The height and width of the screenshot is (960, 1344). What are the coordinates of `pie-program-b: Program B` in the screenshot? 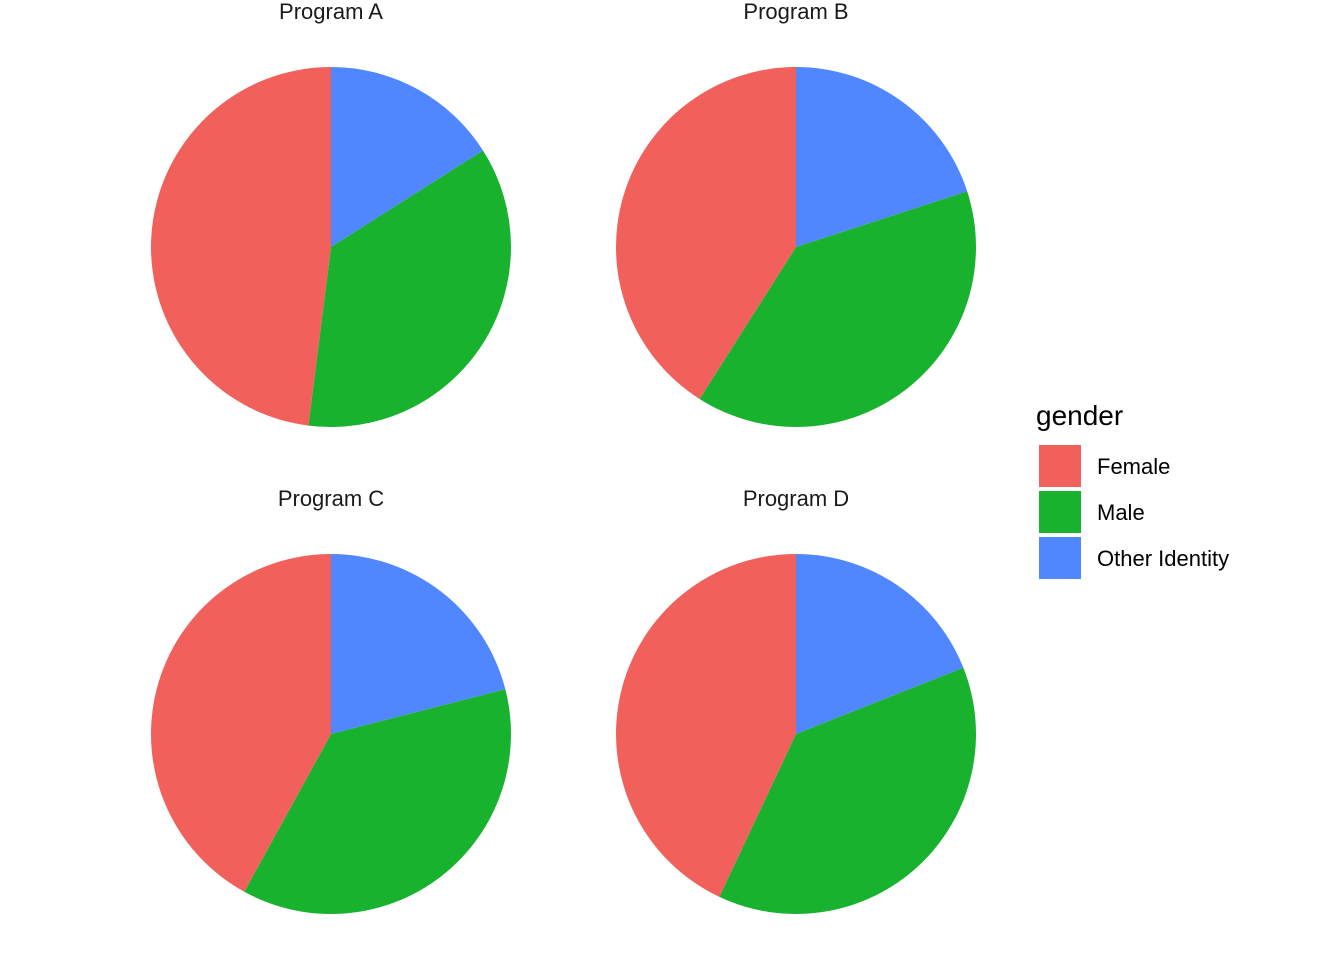 It's located at (795, 214).